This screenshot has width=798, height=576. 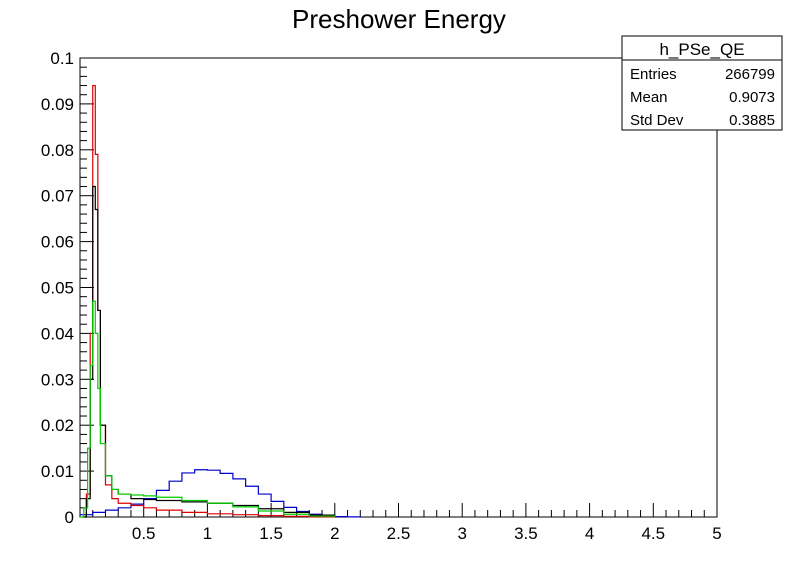 What do you see at coordinates (62, 58) in the screenshot?
I see `y-tick-label: 0.1` at bounding box center [62, 58].